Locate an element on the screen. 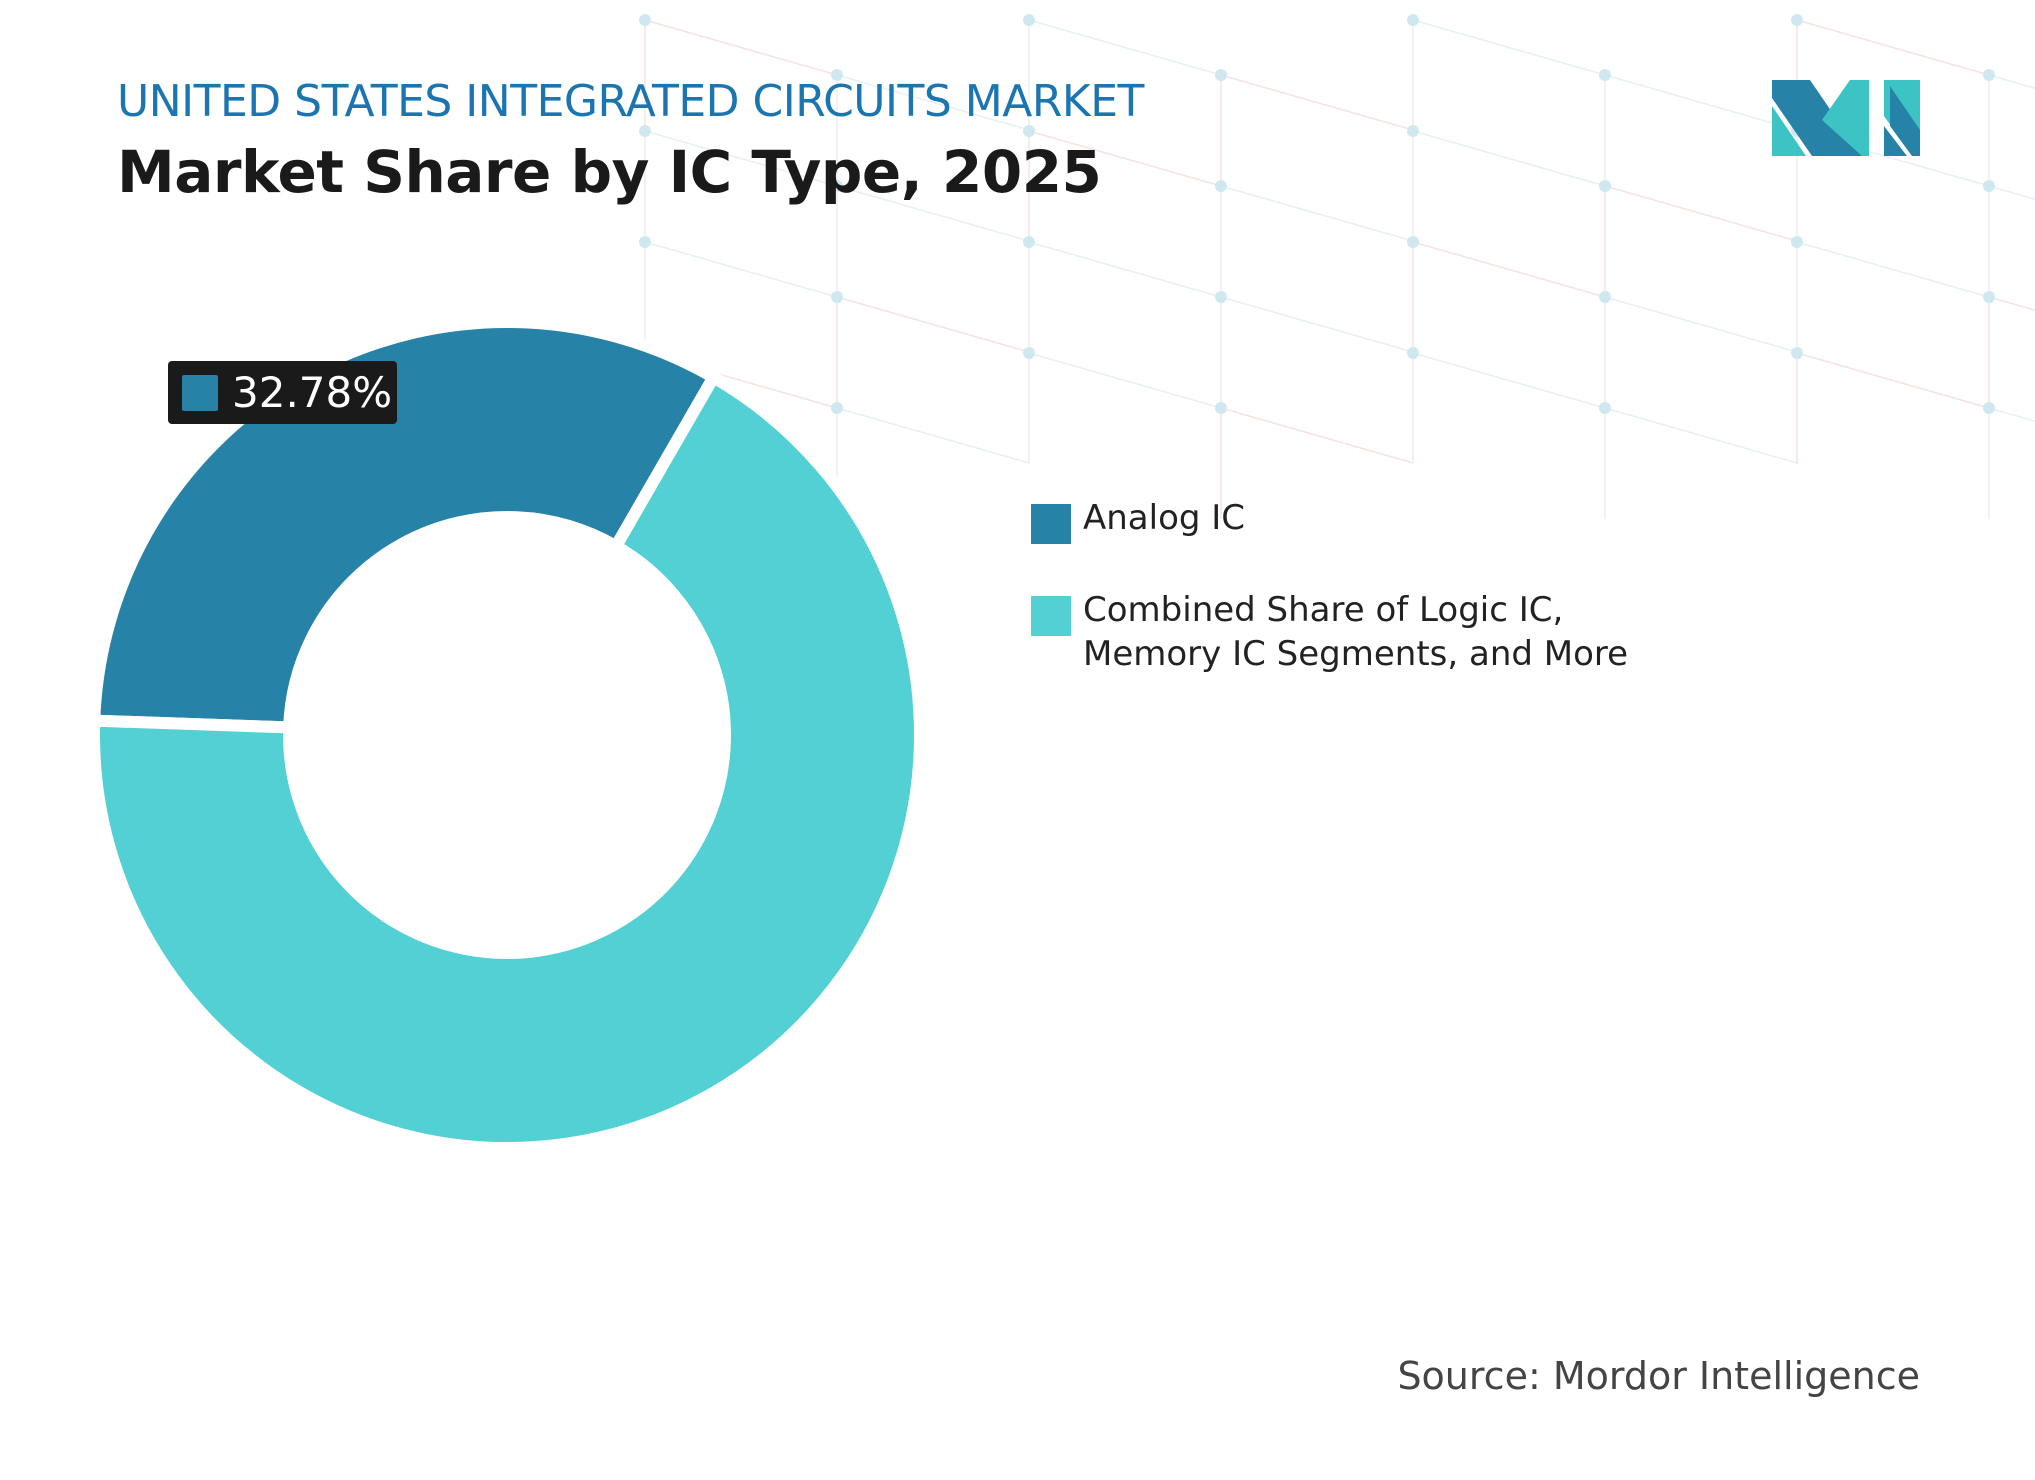 This screenshot has width=2035, height=1480. data-label-swatch is located at coordinates (200, 392).